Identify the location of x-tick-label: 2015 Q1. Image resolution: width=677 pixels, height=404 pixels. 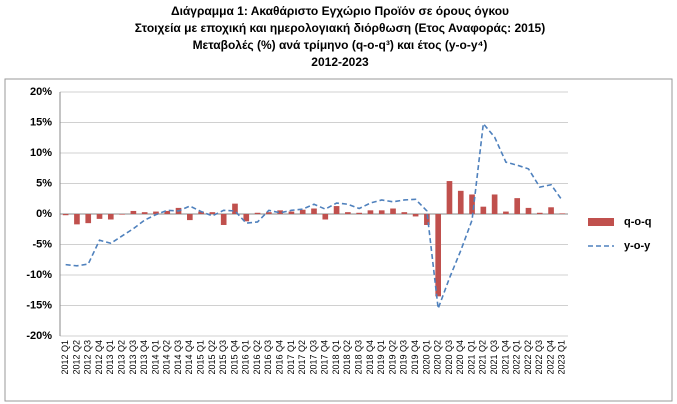
(200, 357).